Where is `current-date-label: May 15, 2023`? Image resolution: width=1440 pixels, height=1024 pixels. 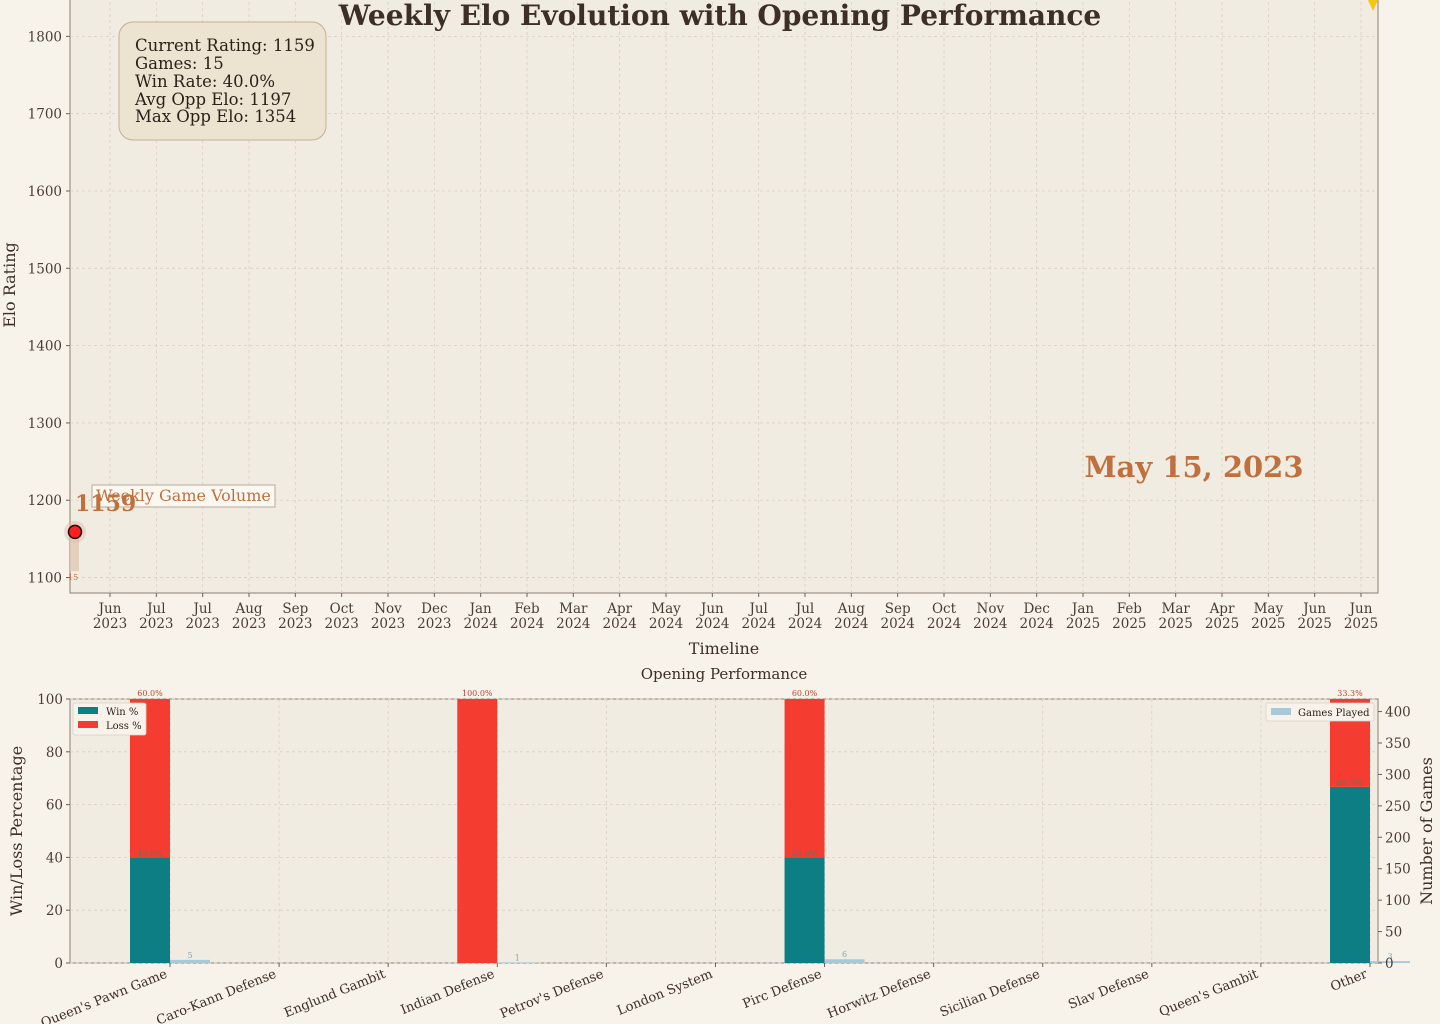 current-date-label: May 15, 2023 is located at coordinates (1193, 467).